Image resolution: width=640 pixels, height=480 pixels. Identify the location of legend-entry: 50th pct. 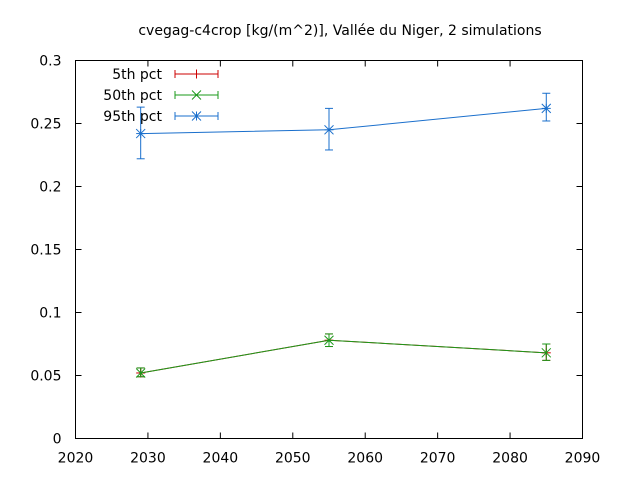
(161, 96).